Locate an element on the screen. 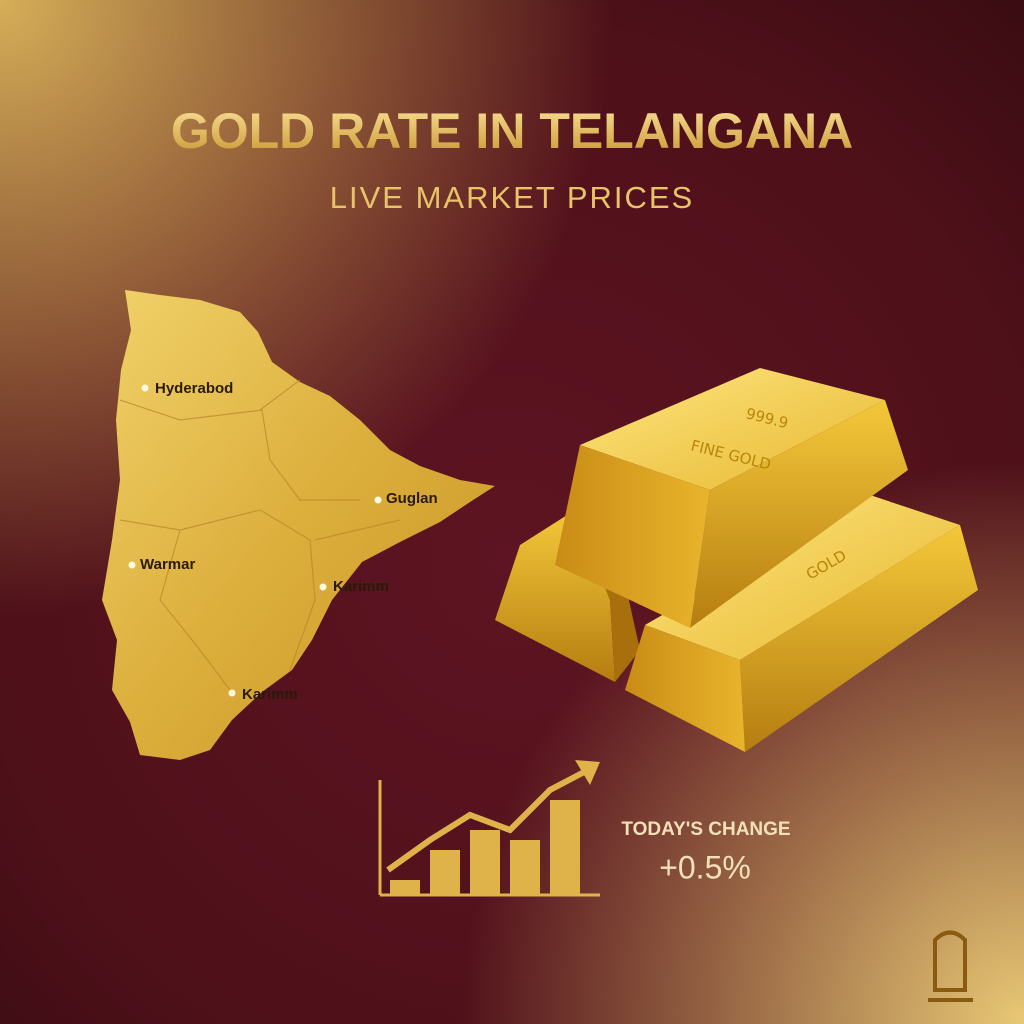  city-label: Guglan is located at coordinates (412, 498).